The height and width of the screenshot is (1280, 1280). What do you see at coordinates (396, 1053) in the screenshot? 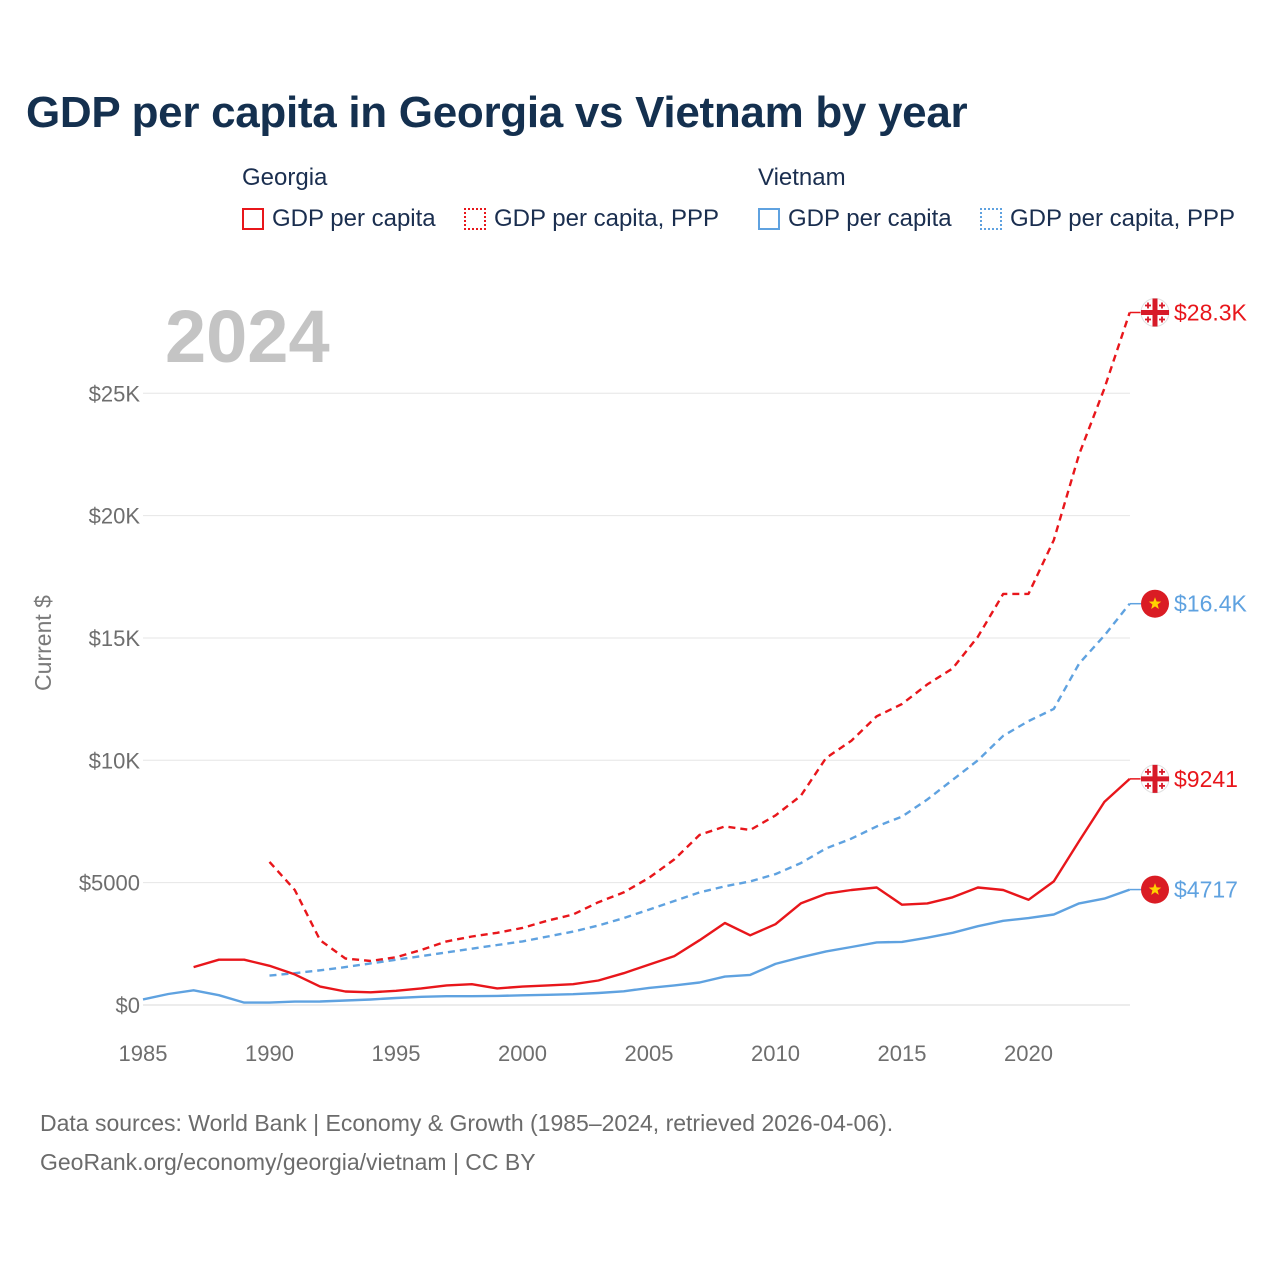
I see `x-tick-label: 1995` at bounding box center [396, 1053].